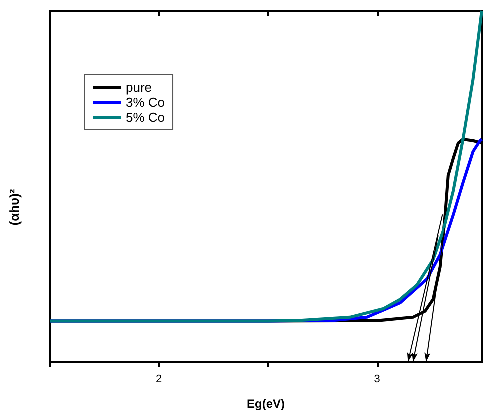  What do you see at coordinates (146, 117) in the screenshot?
I see `legend-label: 5% Co` at bounding box center [146, 117].